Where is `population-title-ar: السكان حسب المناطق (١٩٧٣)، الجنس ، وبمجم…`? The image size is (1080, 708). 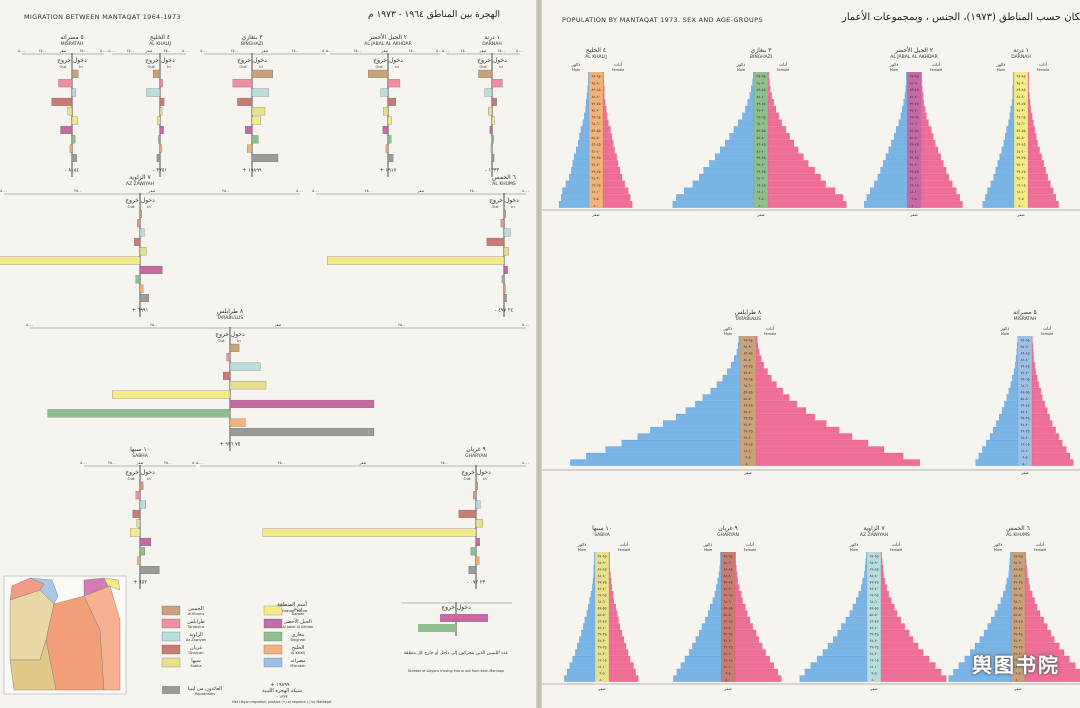
population-title-ar: السكان حسب المناطق (١٩٧٣)، الجنس ، وبمجم… is located at coordinates (961, 17).